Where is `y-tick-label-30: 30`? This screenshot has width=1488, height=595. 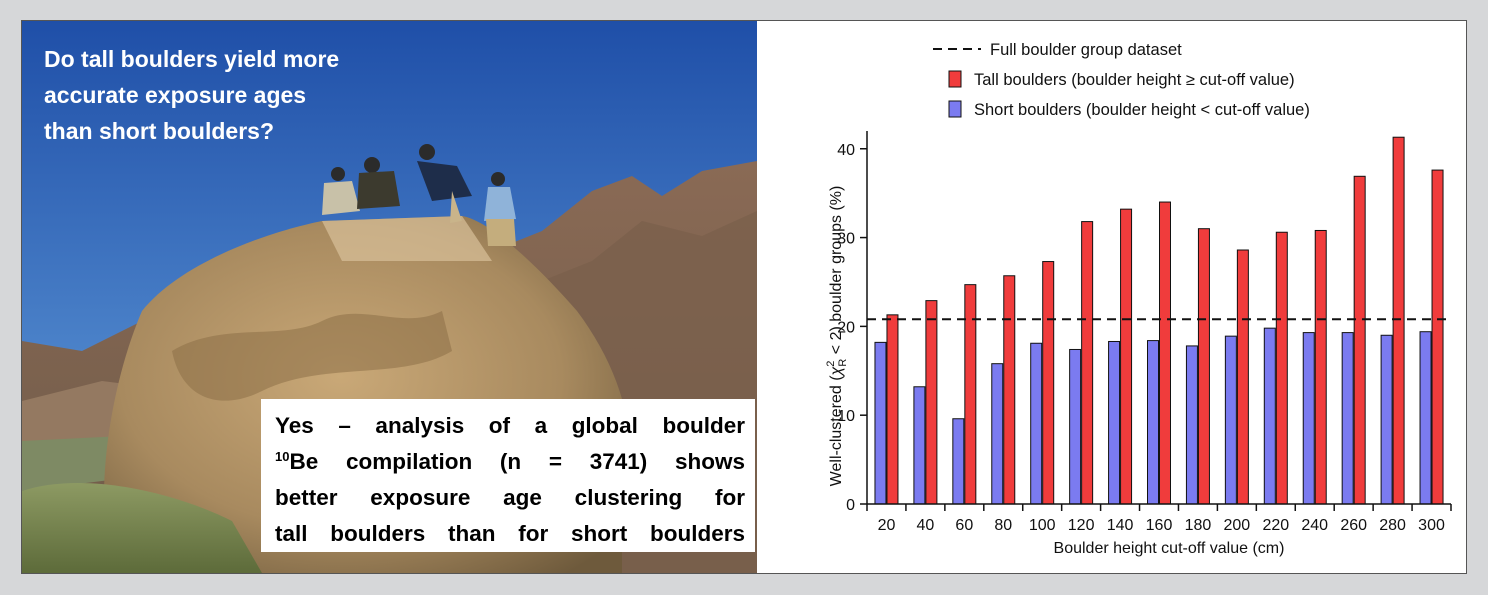 y-tick-label-30: 30 is located at coordinates (846, 239).